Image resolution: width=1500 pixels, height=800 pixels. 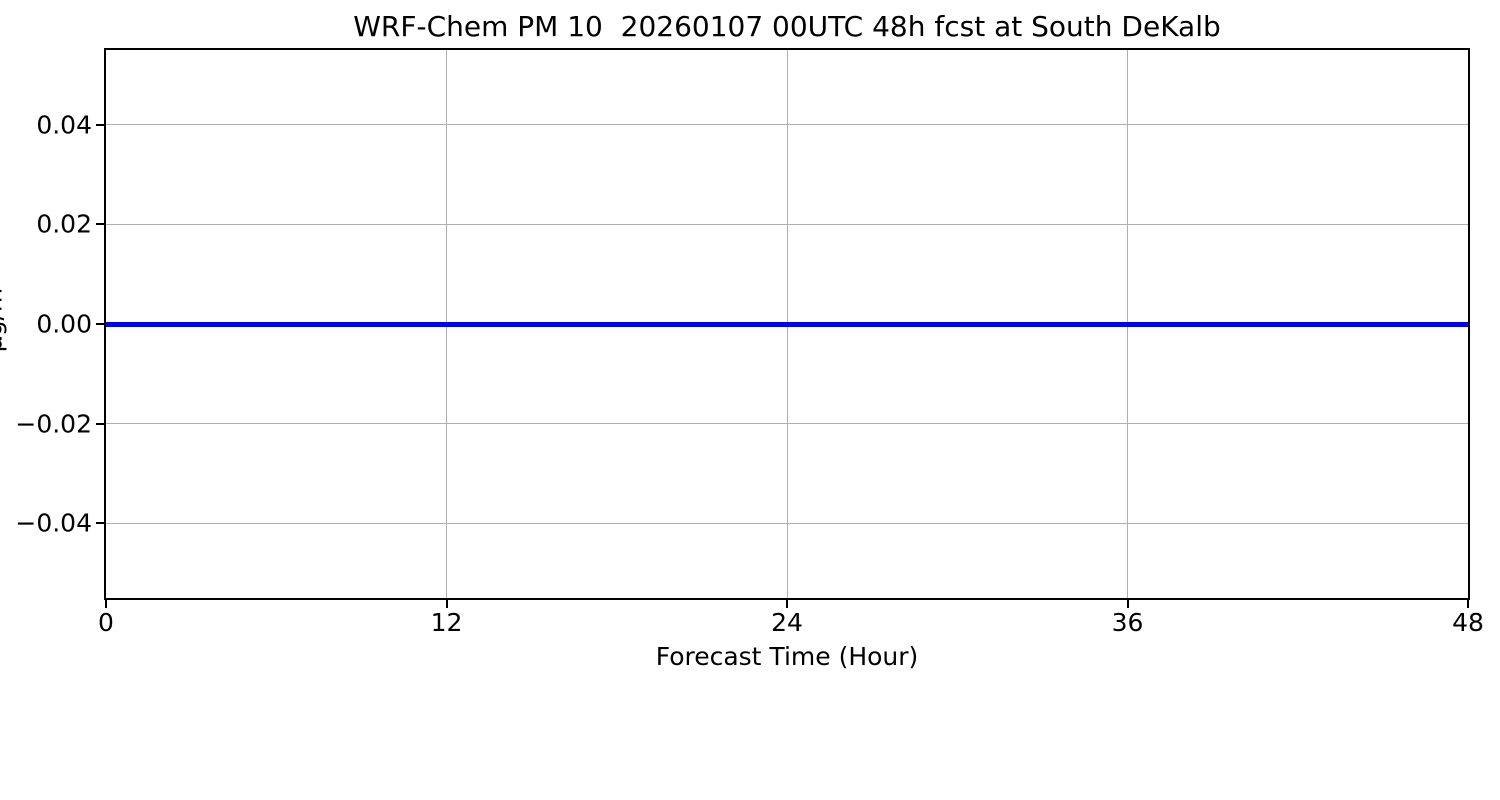 I want to click on data-line-pm10, so click(x=787, y=324).